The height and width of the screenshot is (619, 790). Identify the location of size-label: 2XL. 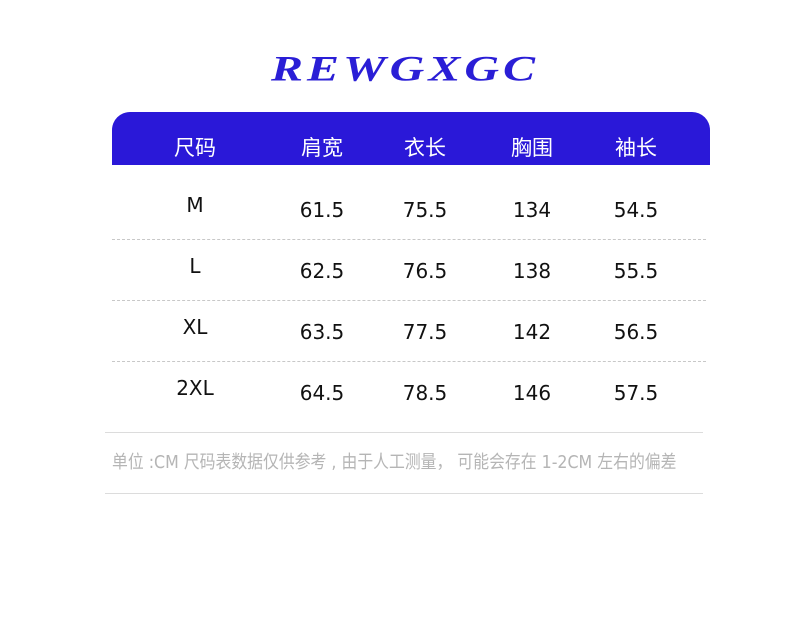
(195, 388).